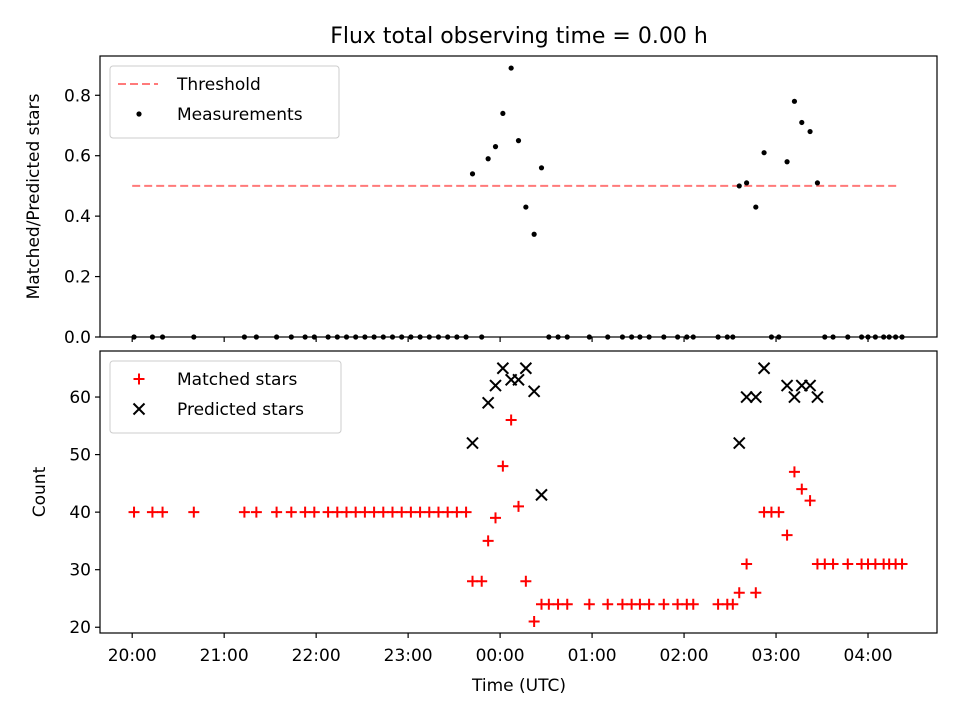 This screenshot has height=720, width=960. Describe the element at coordinates (77, 278) in the screenshot. I see `y-tick-label: 0.2` at that location.